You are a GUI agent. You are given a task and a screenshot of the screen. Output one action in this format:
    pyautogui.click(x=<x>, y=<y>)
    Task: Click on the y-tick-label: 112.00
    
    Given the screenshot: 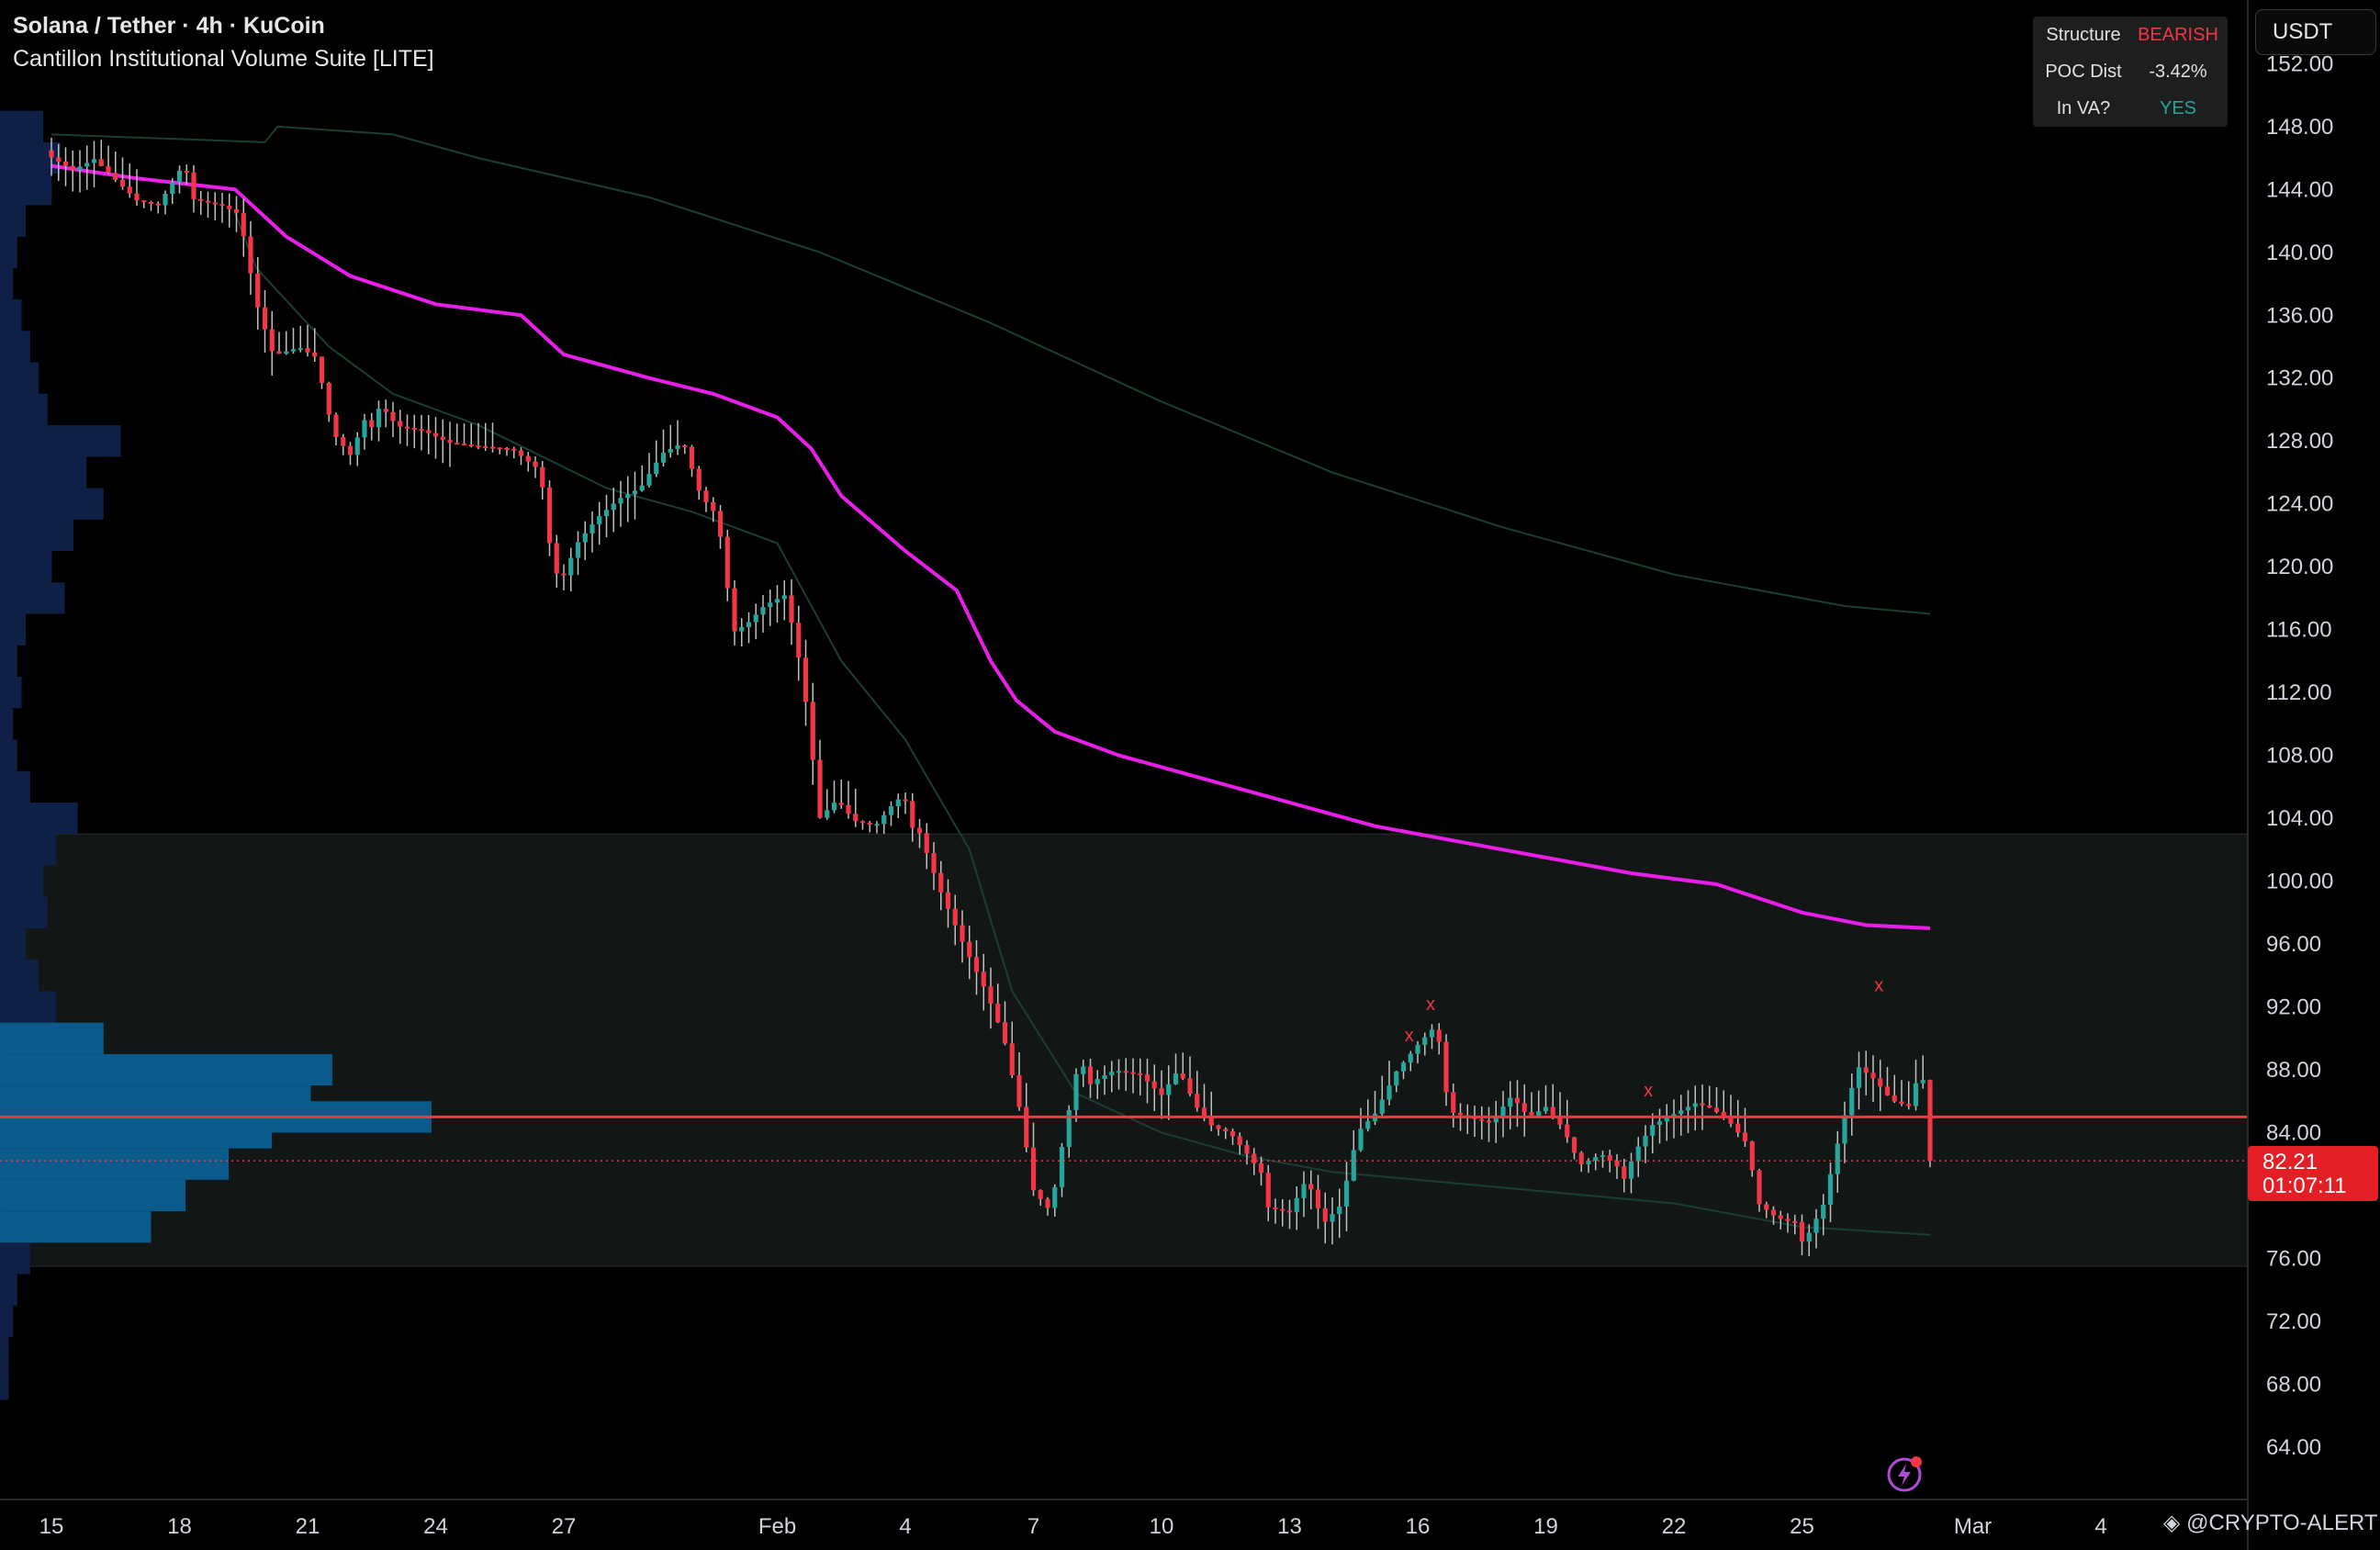 What is the action you would take?
    pyautogui.click(x=2299, y=693)
    